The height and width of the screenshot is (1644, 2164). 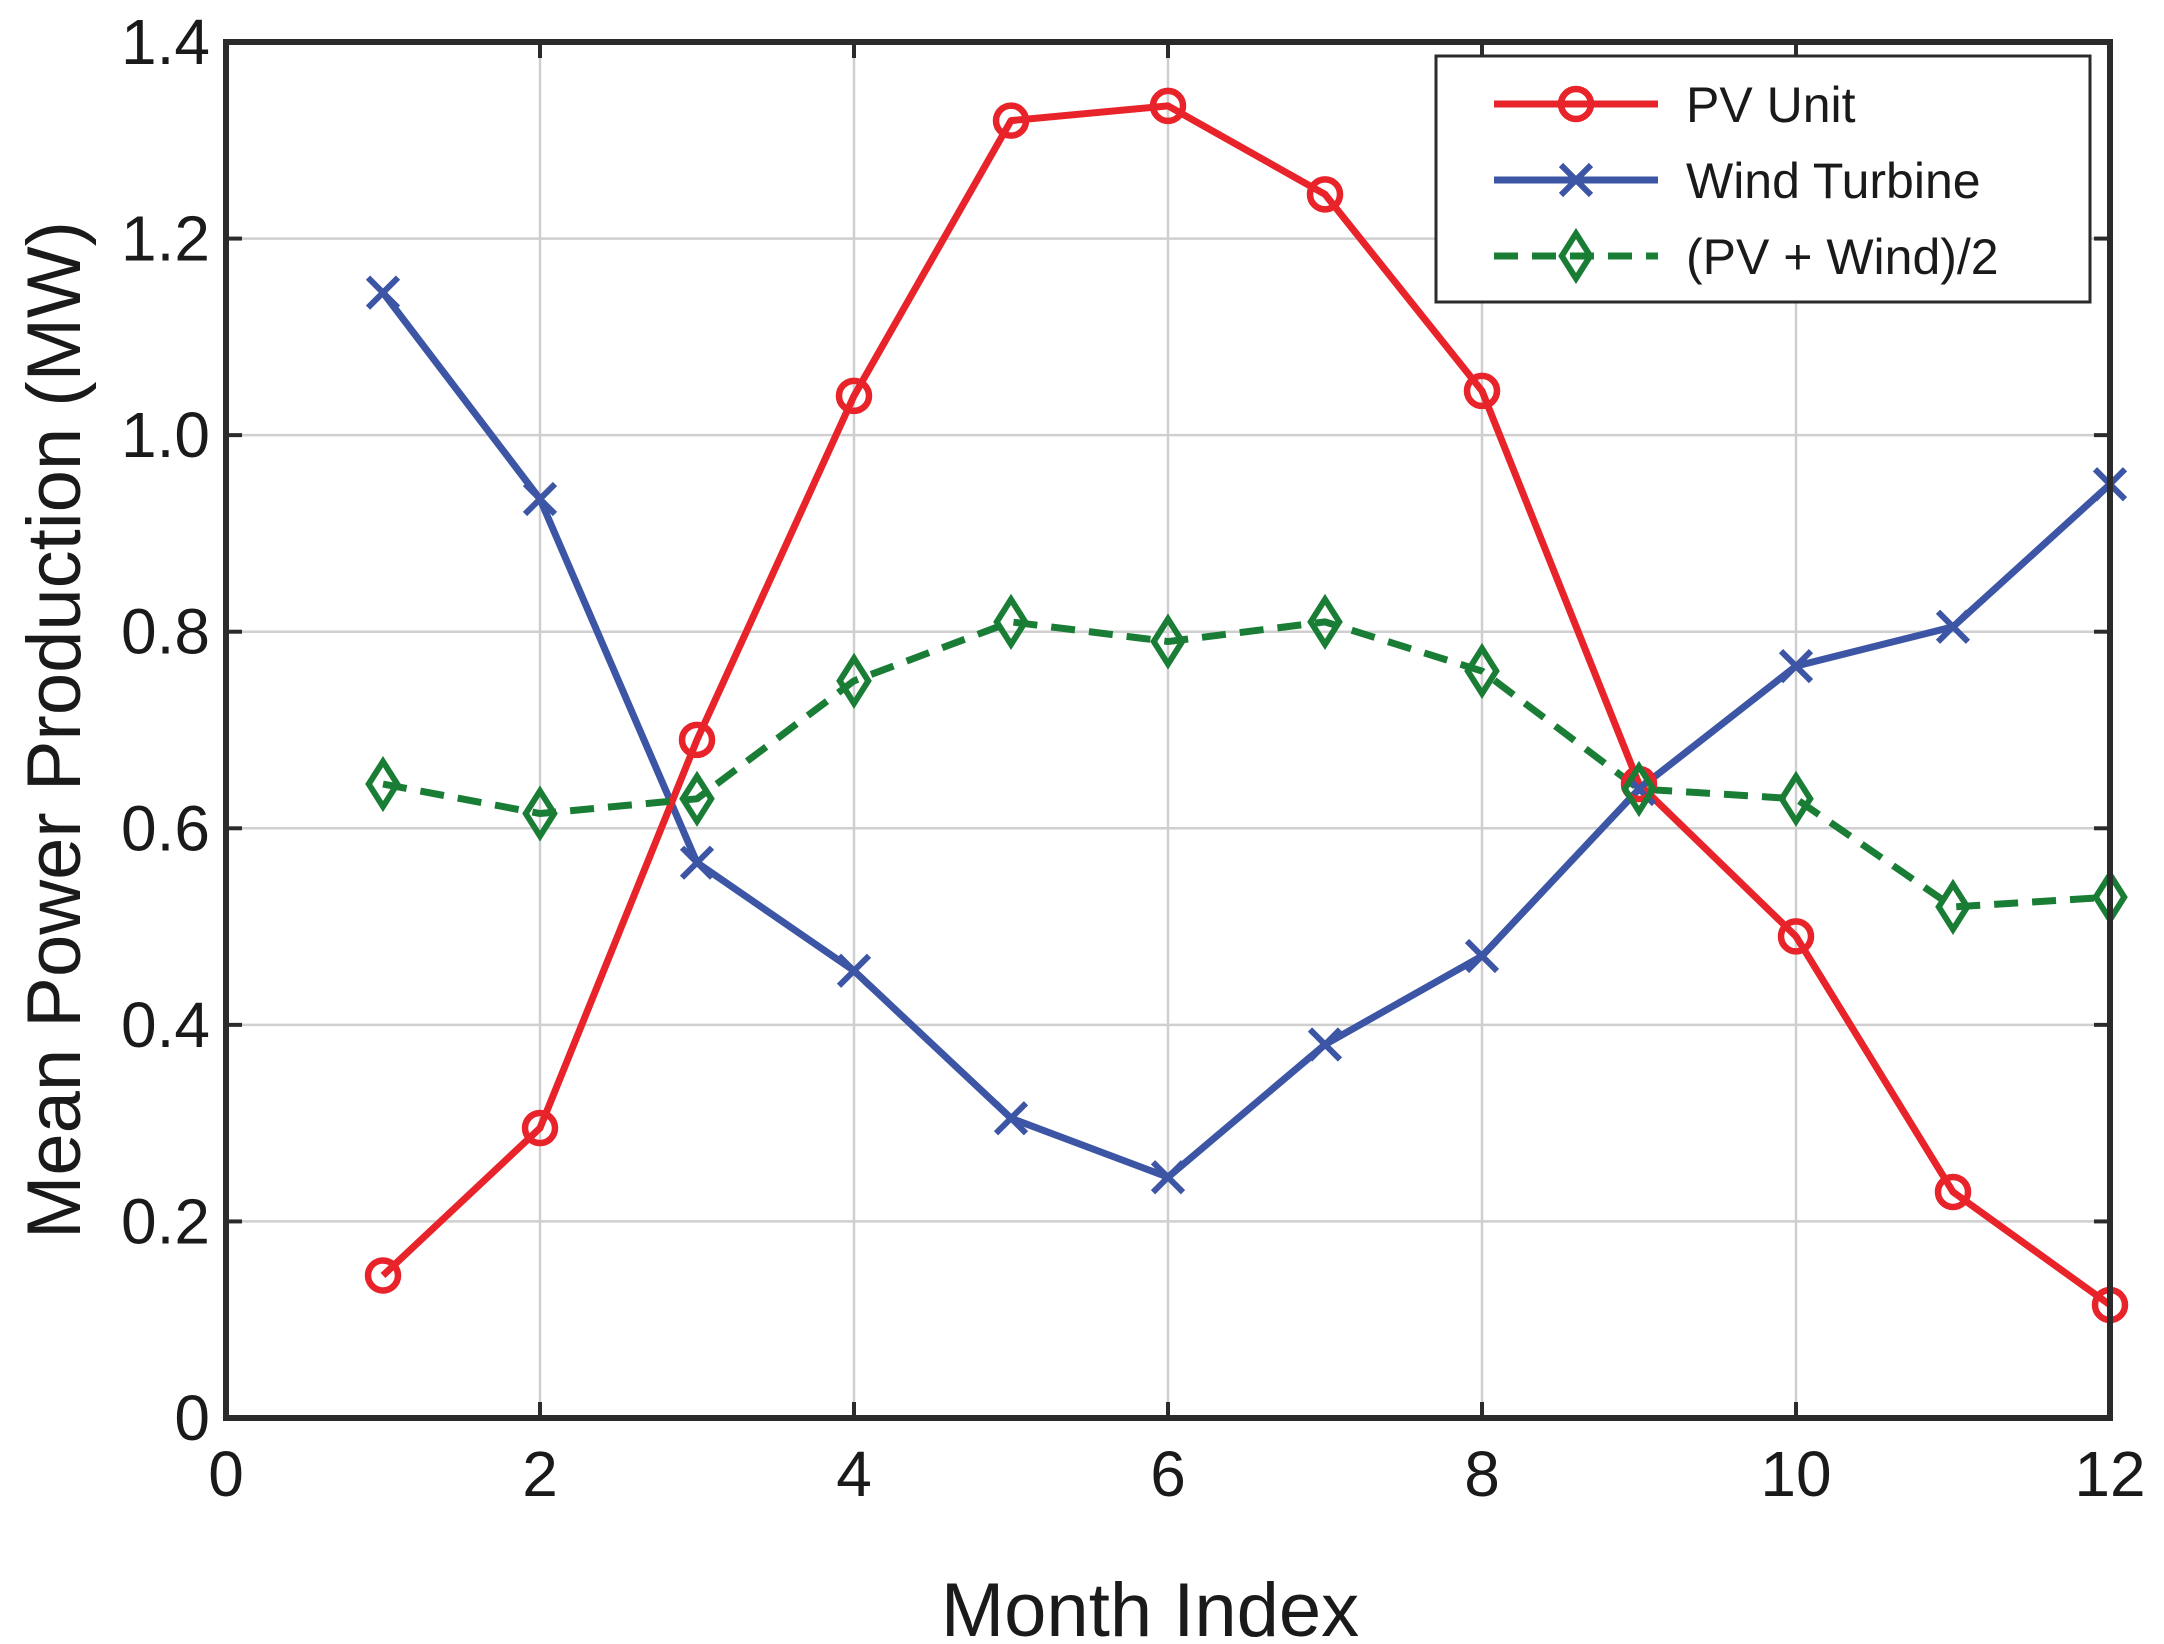 What do you see at coordinates (1482, 1474) in the screenshot?
I see `x-tick-label: 8` at bounding box center [1482, 1474].